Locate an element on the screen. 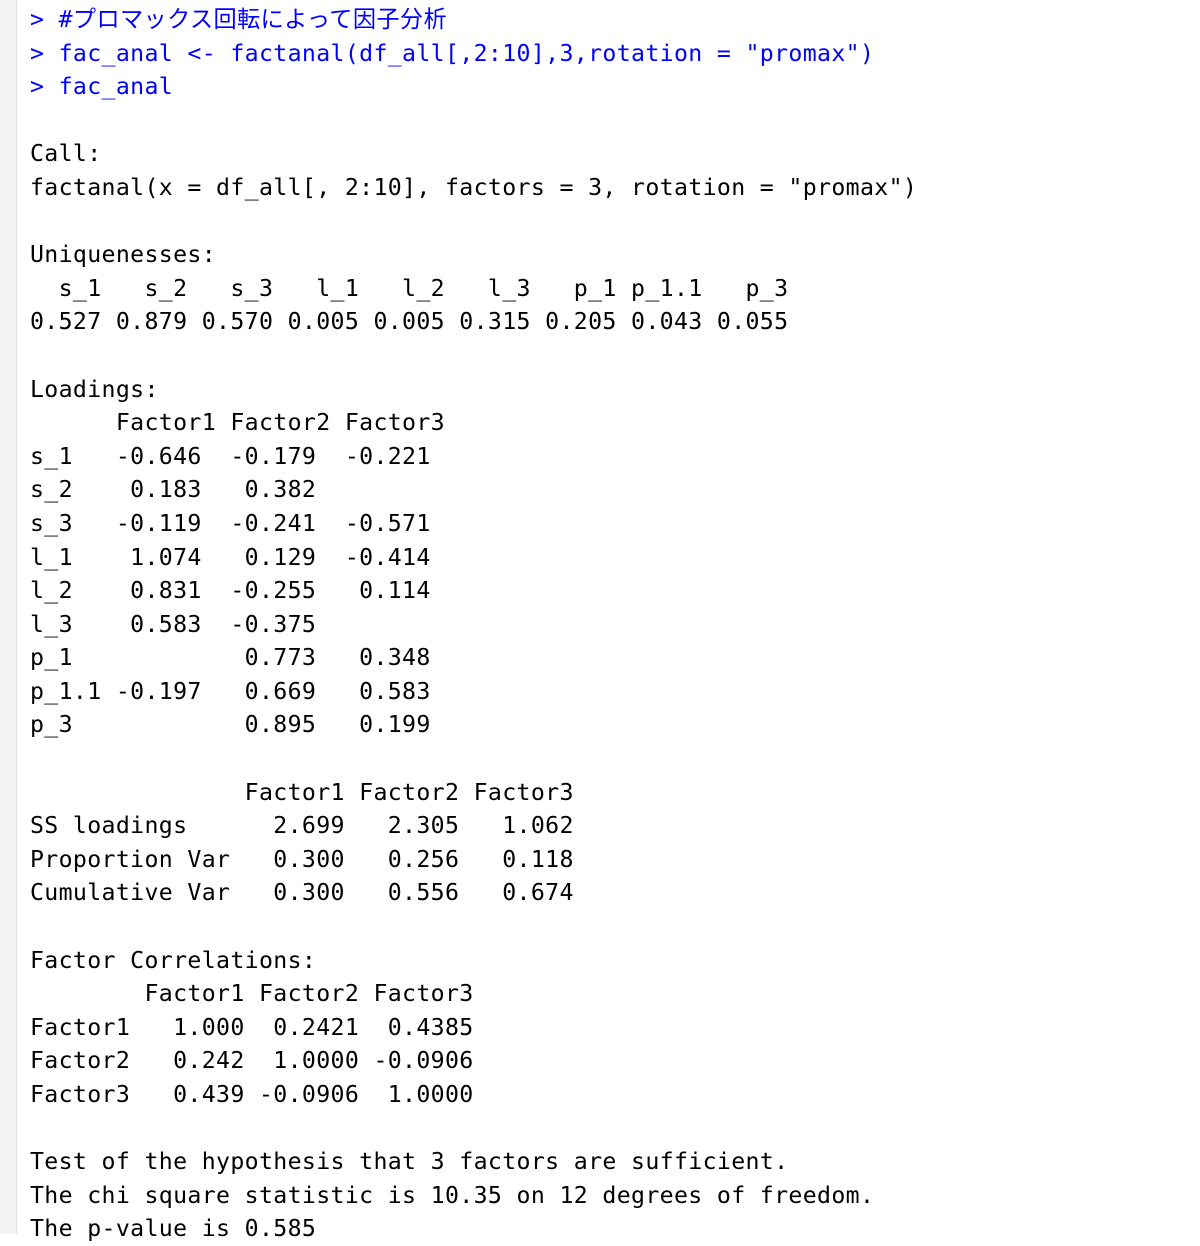 The image size is (1200, 1246). variance-row: Proportion Var 0.300 0.256 0.118 is located at coordinates (302, 859).